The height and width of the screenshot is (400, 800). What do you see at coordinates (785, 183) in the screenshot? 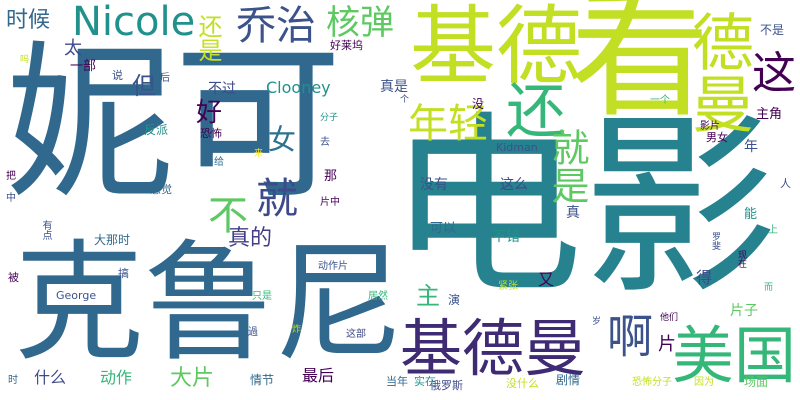
I see `word-ren: 人` at bounding box center [785, 183].